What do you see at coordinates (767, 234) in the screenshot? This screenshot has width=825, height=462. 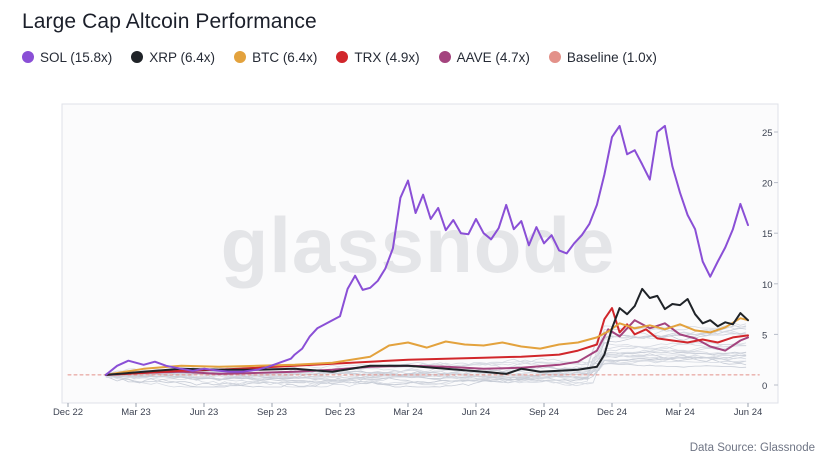 I see `y-tick-label: 15` at bounding box center [767, 234].